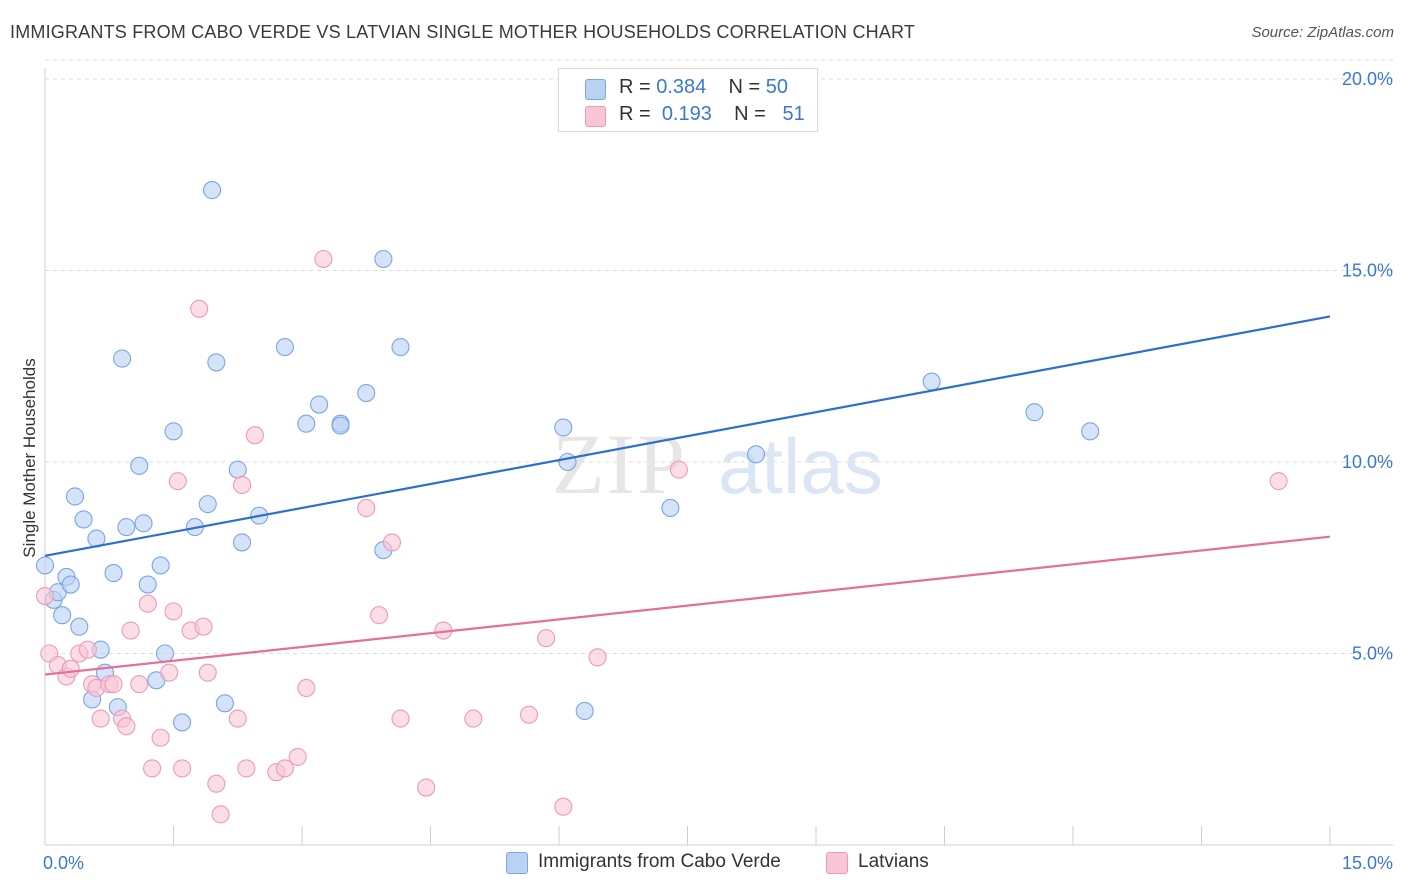 Image resolution: width=1406 pixels, height=892 pixels. I want to click on y-tick-label: 10.0%, so click(1367, 462).